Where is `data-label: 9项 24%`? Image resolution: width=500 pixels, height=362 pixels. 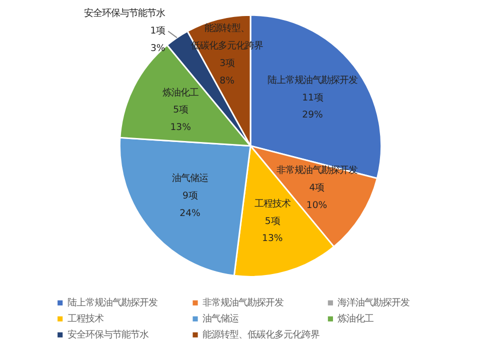 data-label: 9项 24% is located at coordinates (190, 204).